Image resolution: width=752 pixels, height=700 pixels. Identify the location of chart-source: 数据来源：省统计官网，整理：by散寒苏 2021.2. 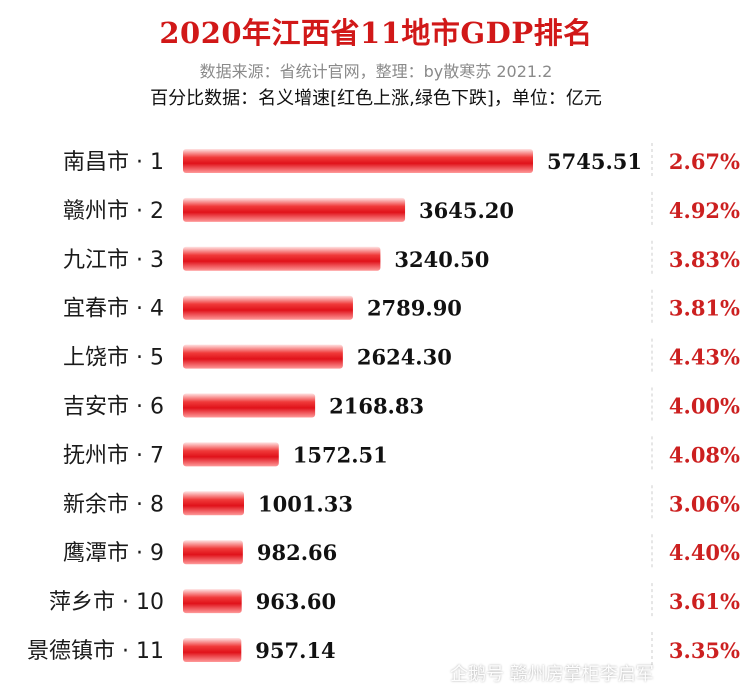
(376, 71).